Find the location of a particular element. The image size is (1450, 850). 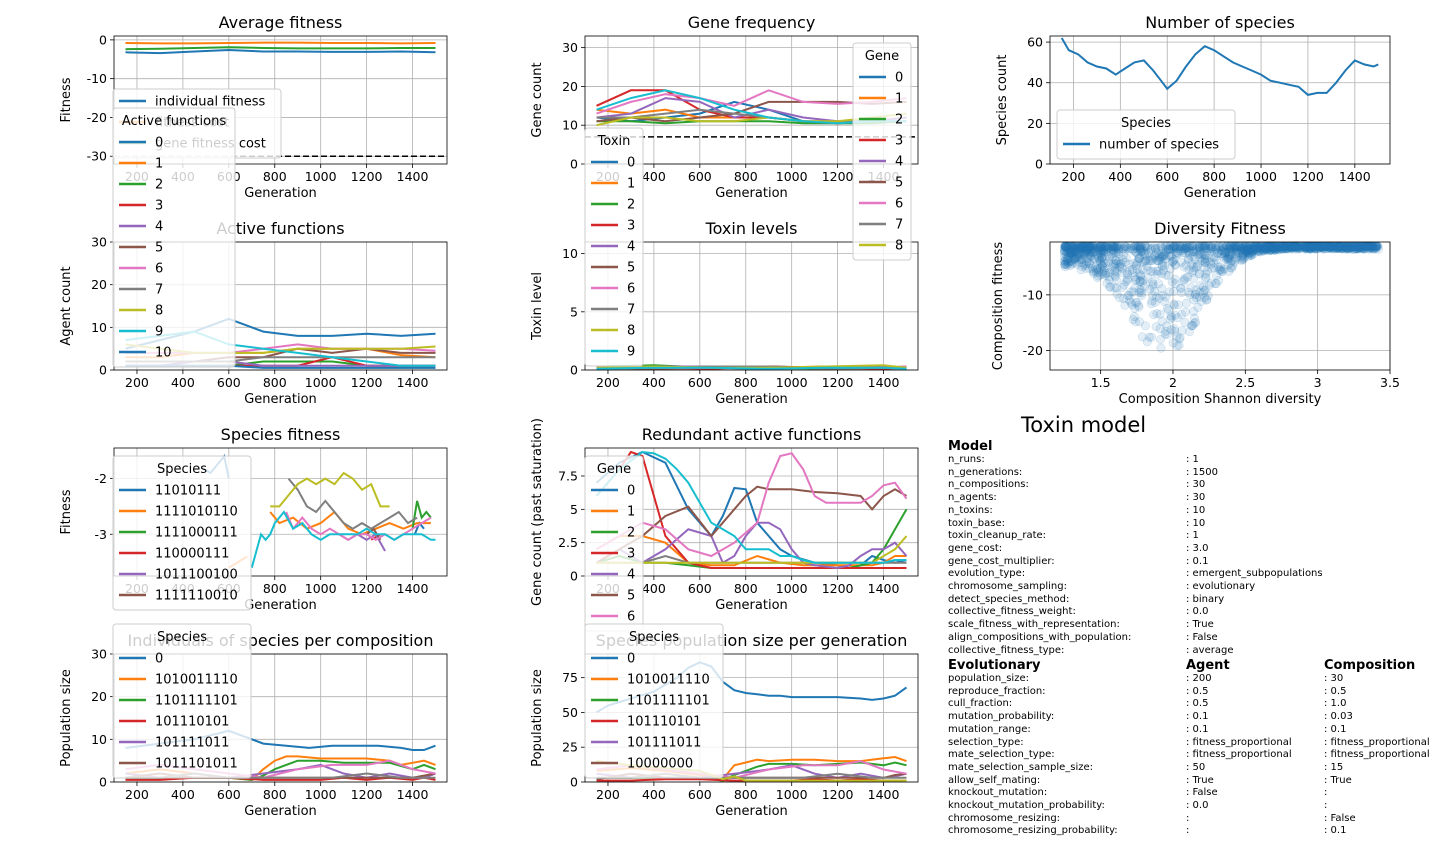

x-axis-label: Generation is located at coordinates (751, 605).